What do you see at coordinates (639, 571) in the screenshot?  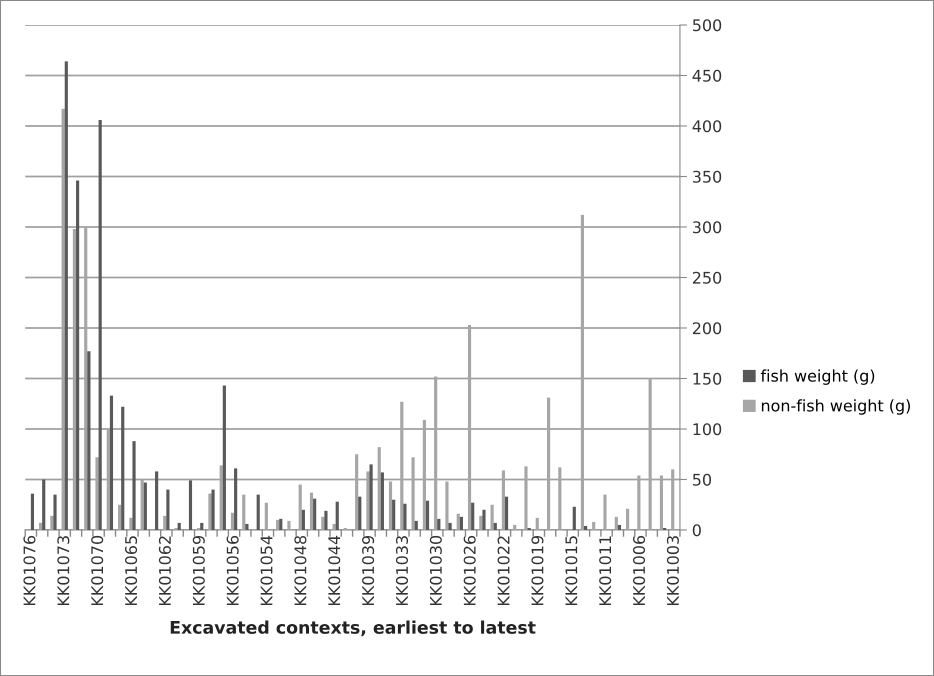 I see `x-tick-label: KK01006` at bounding box center [639, 571].